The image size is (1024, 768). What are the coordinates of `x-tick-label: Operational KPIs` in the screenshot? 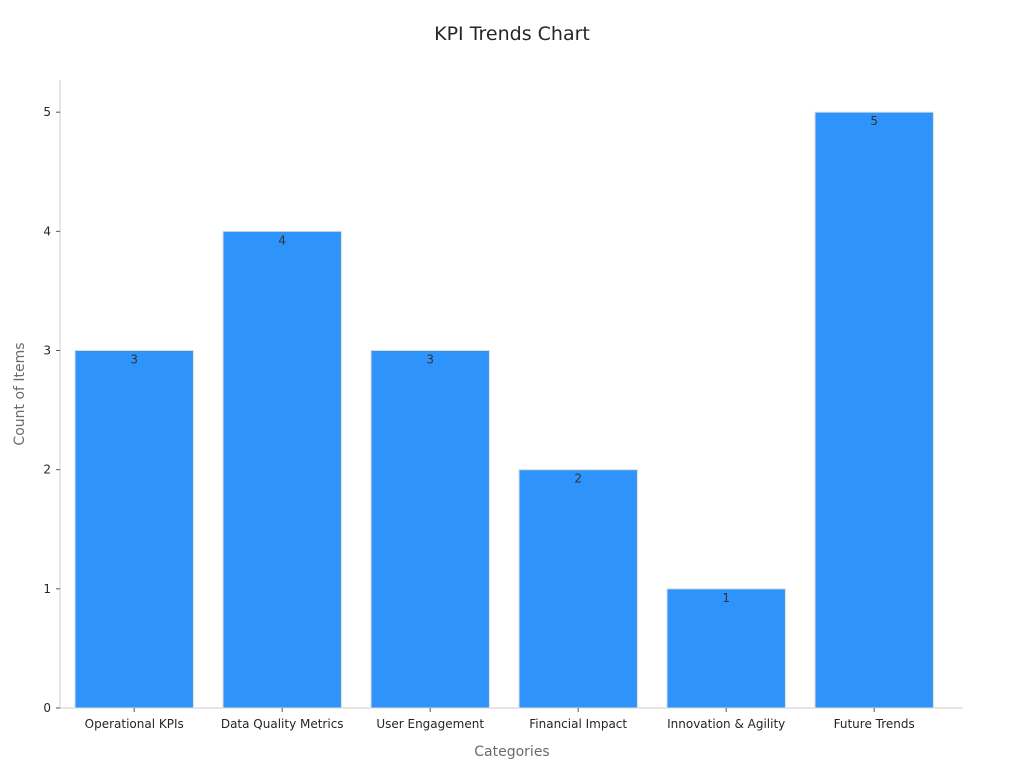 It's located at (134, 724).